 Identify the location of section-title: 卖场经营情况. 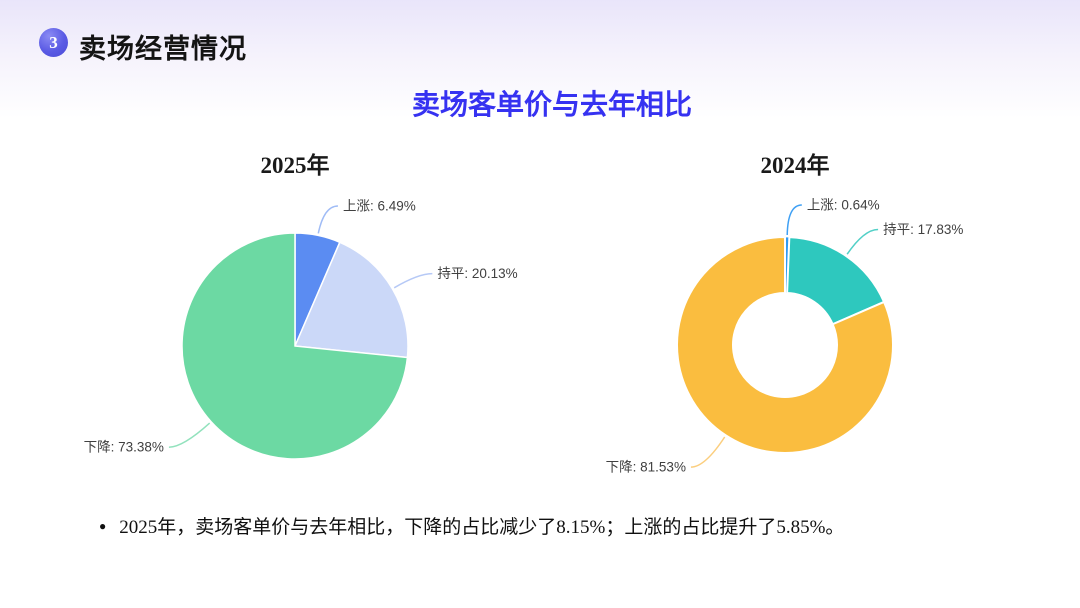
(163, 49).